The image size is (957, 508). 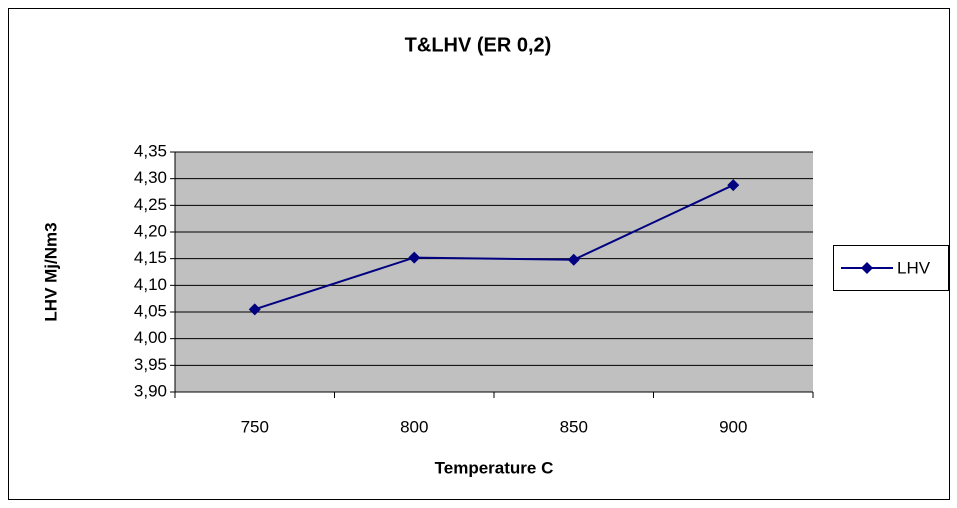 I want to click on legend-label: LHV, so click(x=914, y=267).